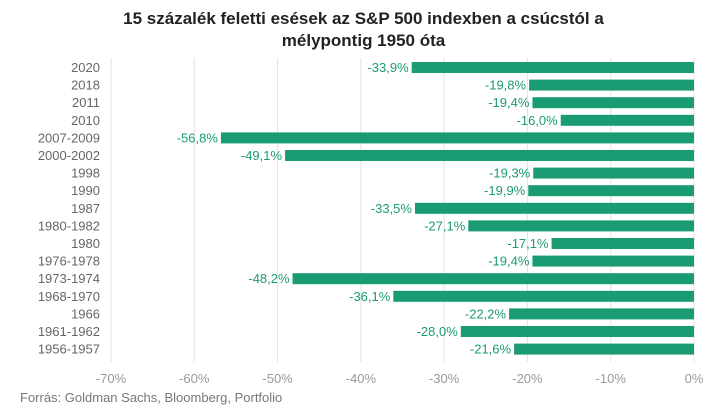 This screenshot has width=727, height=416. Describe the element at coordinates (85, 313) in the screenshot. I see `category-label: 1966` at that location.